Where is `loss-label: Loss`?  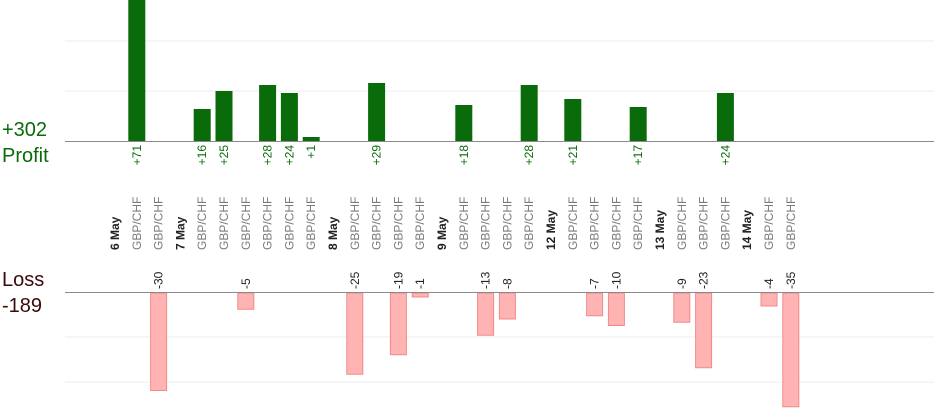
loss-label: Loss is located at coordinates (23, 280).